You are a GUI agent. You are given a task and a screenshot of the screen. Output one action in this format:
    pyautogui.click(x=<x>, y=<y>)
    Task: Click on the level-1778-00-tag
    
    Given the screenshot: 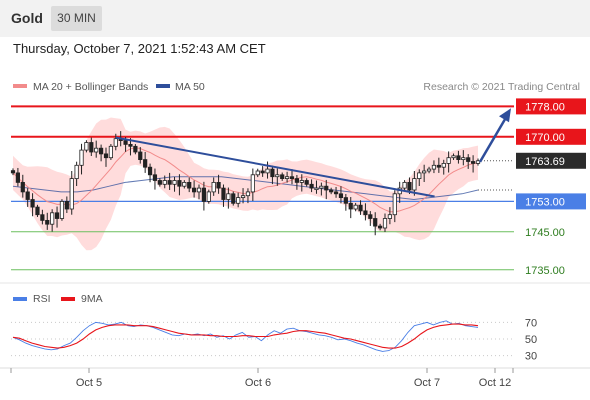 What is the action you would take?
    pyautogui.click(x=551, y=106)
    